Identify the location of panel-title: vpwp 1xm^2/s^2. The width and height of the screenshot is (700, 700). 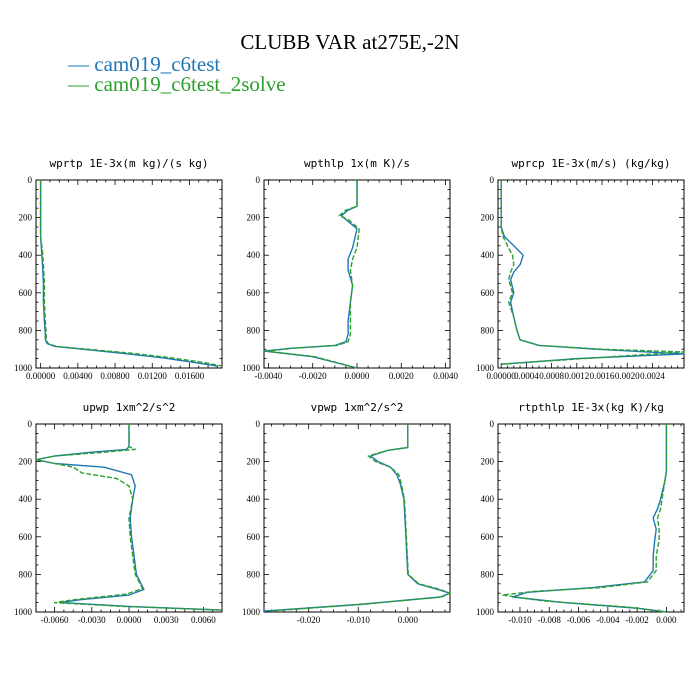
(357, 407).